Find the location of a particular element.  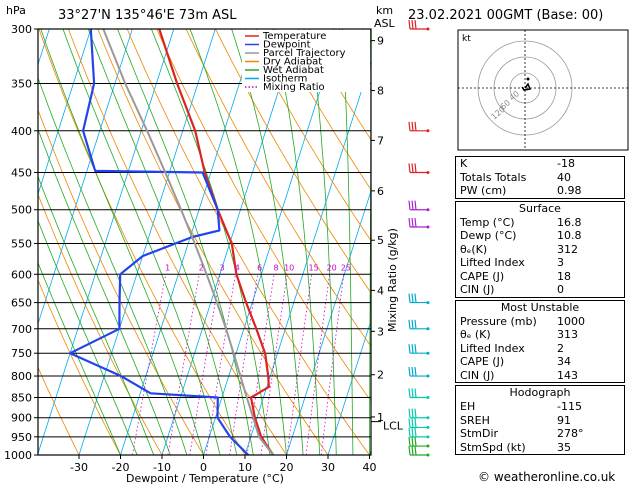

x-axis-label: Dewpoint / Temperature (°C) is located at coordinates (205, 478).